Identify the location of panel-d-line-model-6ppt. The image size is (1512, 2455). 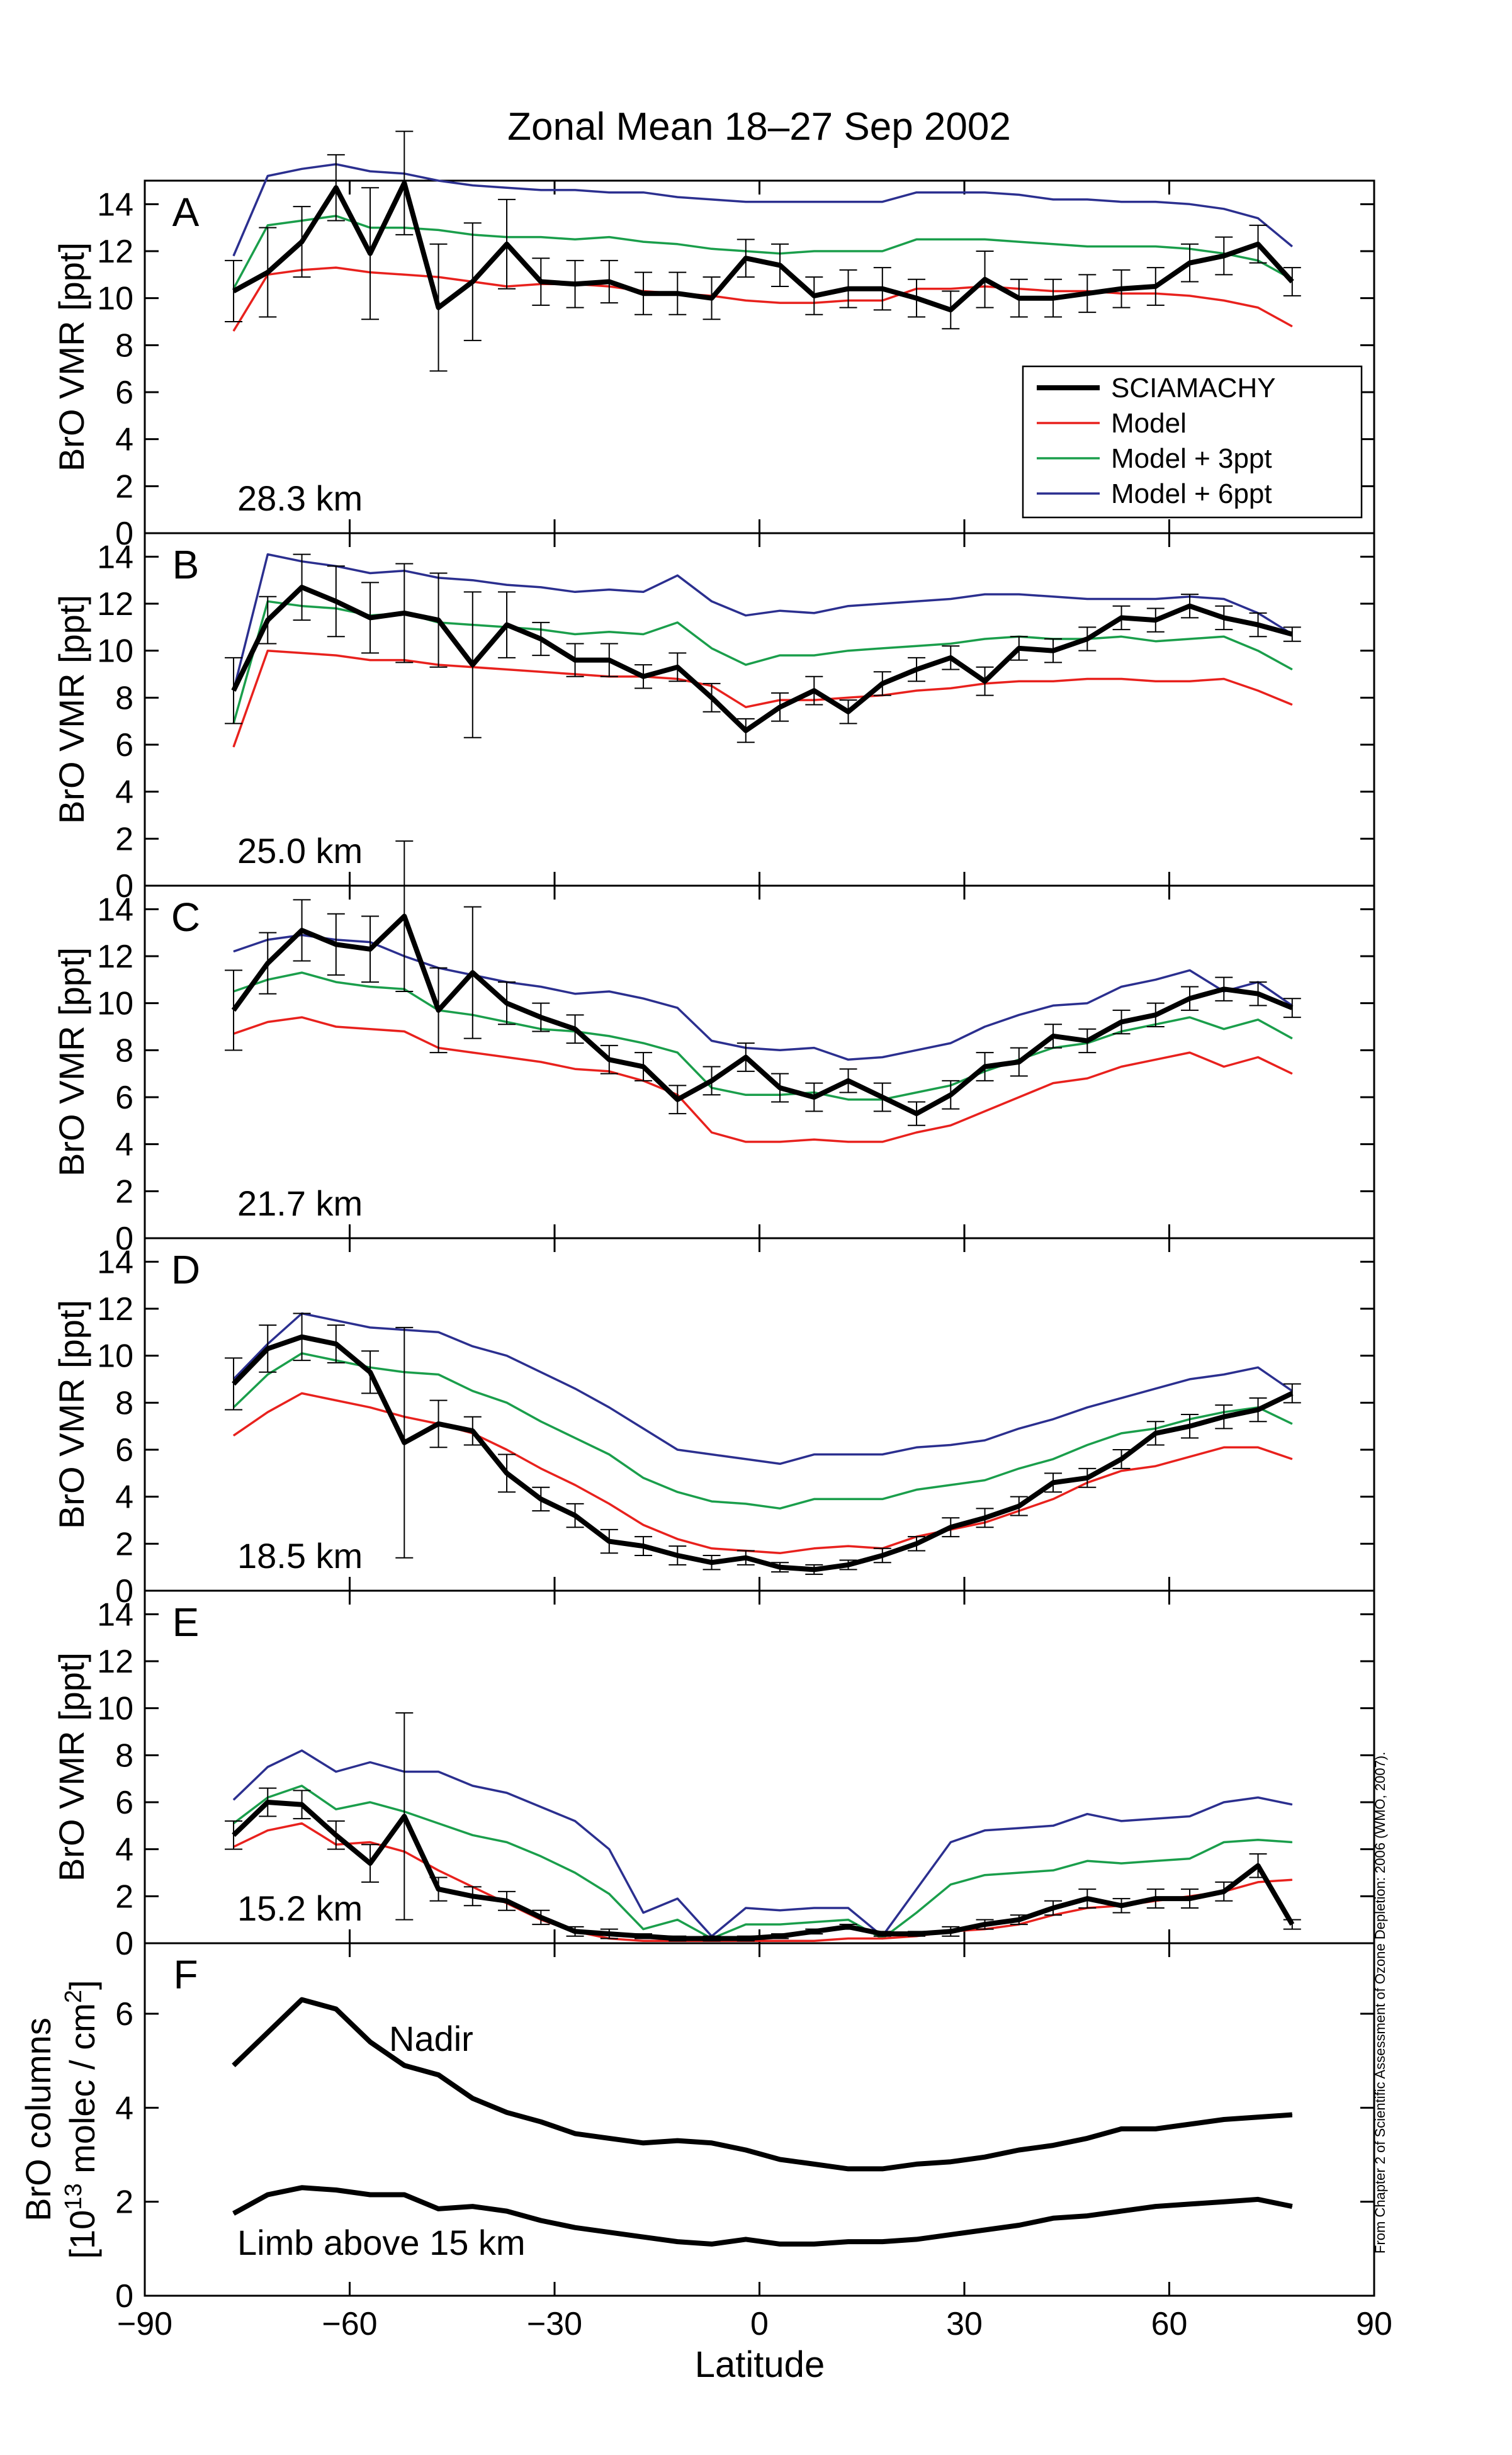
(762, 1388).